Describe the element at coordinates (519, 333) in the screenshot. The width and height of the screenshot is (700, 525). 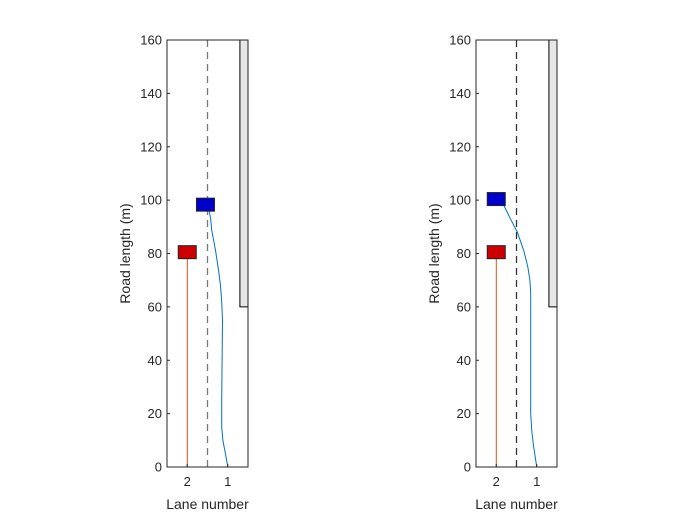
I see `chart-1-series-0-line` at that location.